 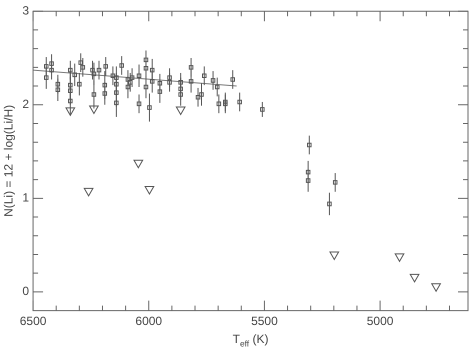 I want to click on x-tick-label: 6500, so click(x=33, y=321).